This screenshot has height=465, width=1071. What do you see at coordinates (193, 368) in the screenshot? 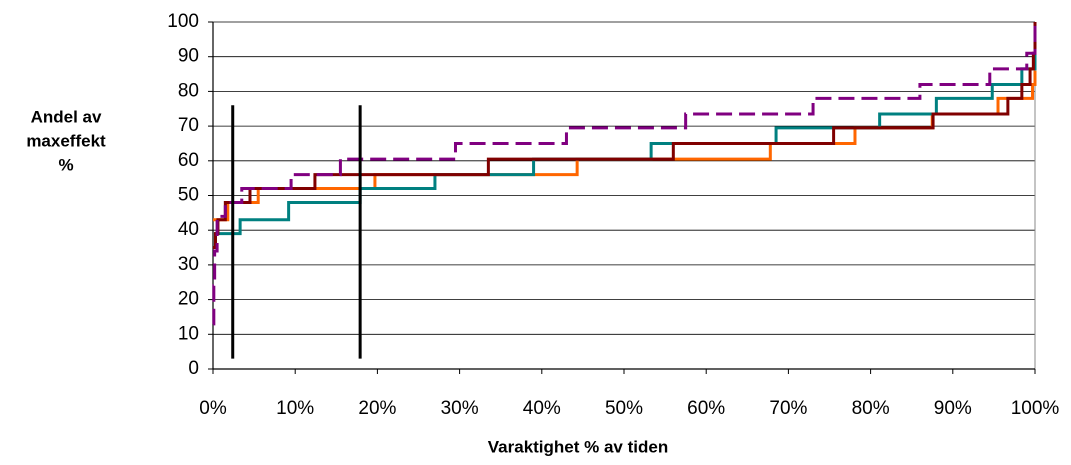
I see `y-tick-label: 0` at bounding box center [193, 368].